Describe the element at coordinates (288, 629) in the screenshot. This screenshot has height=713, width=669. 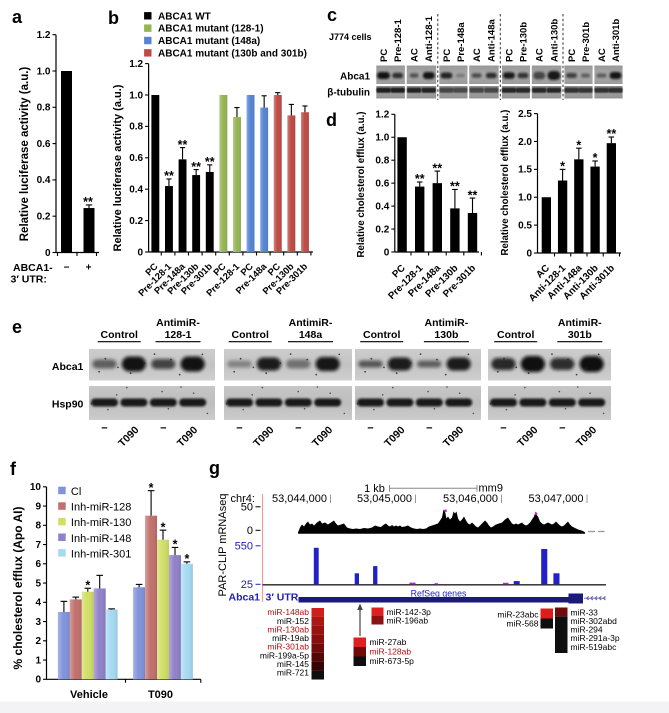
I see `svg-text: miR-130ab` at that location.